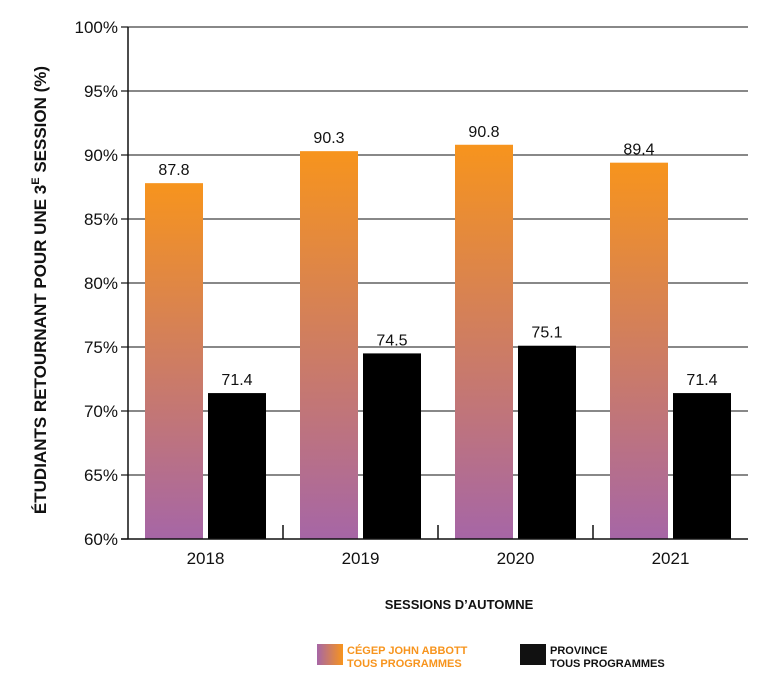 The width and height of the screenshot is (761, 675). Describe the element at coordinates (330, 654) in the screenshot. I see `legend-swatch-john-abbott` at that location.